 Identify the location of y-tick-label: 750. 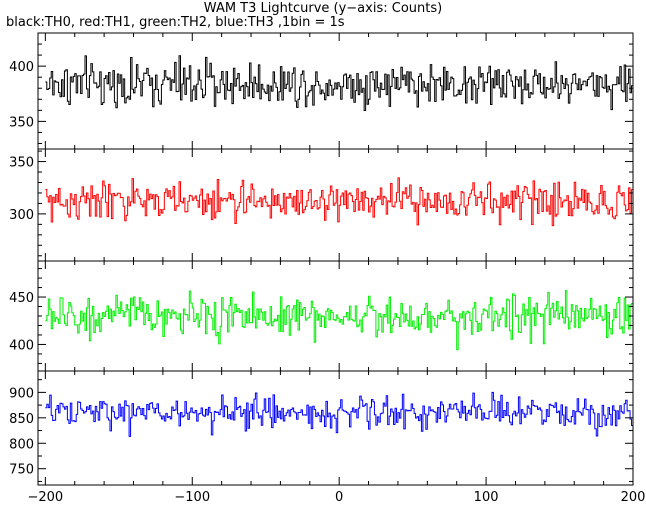
(21, 470).